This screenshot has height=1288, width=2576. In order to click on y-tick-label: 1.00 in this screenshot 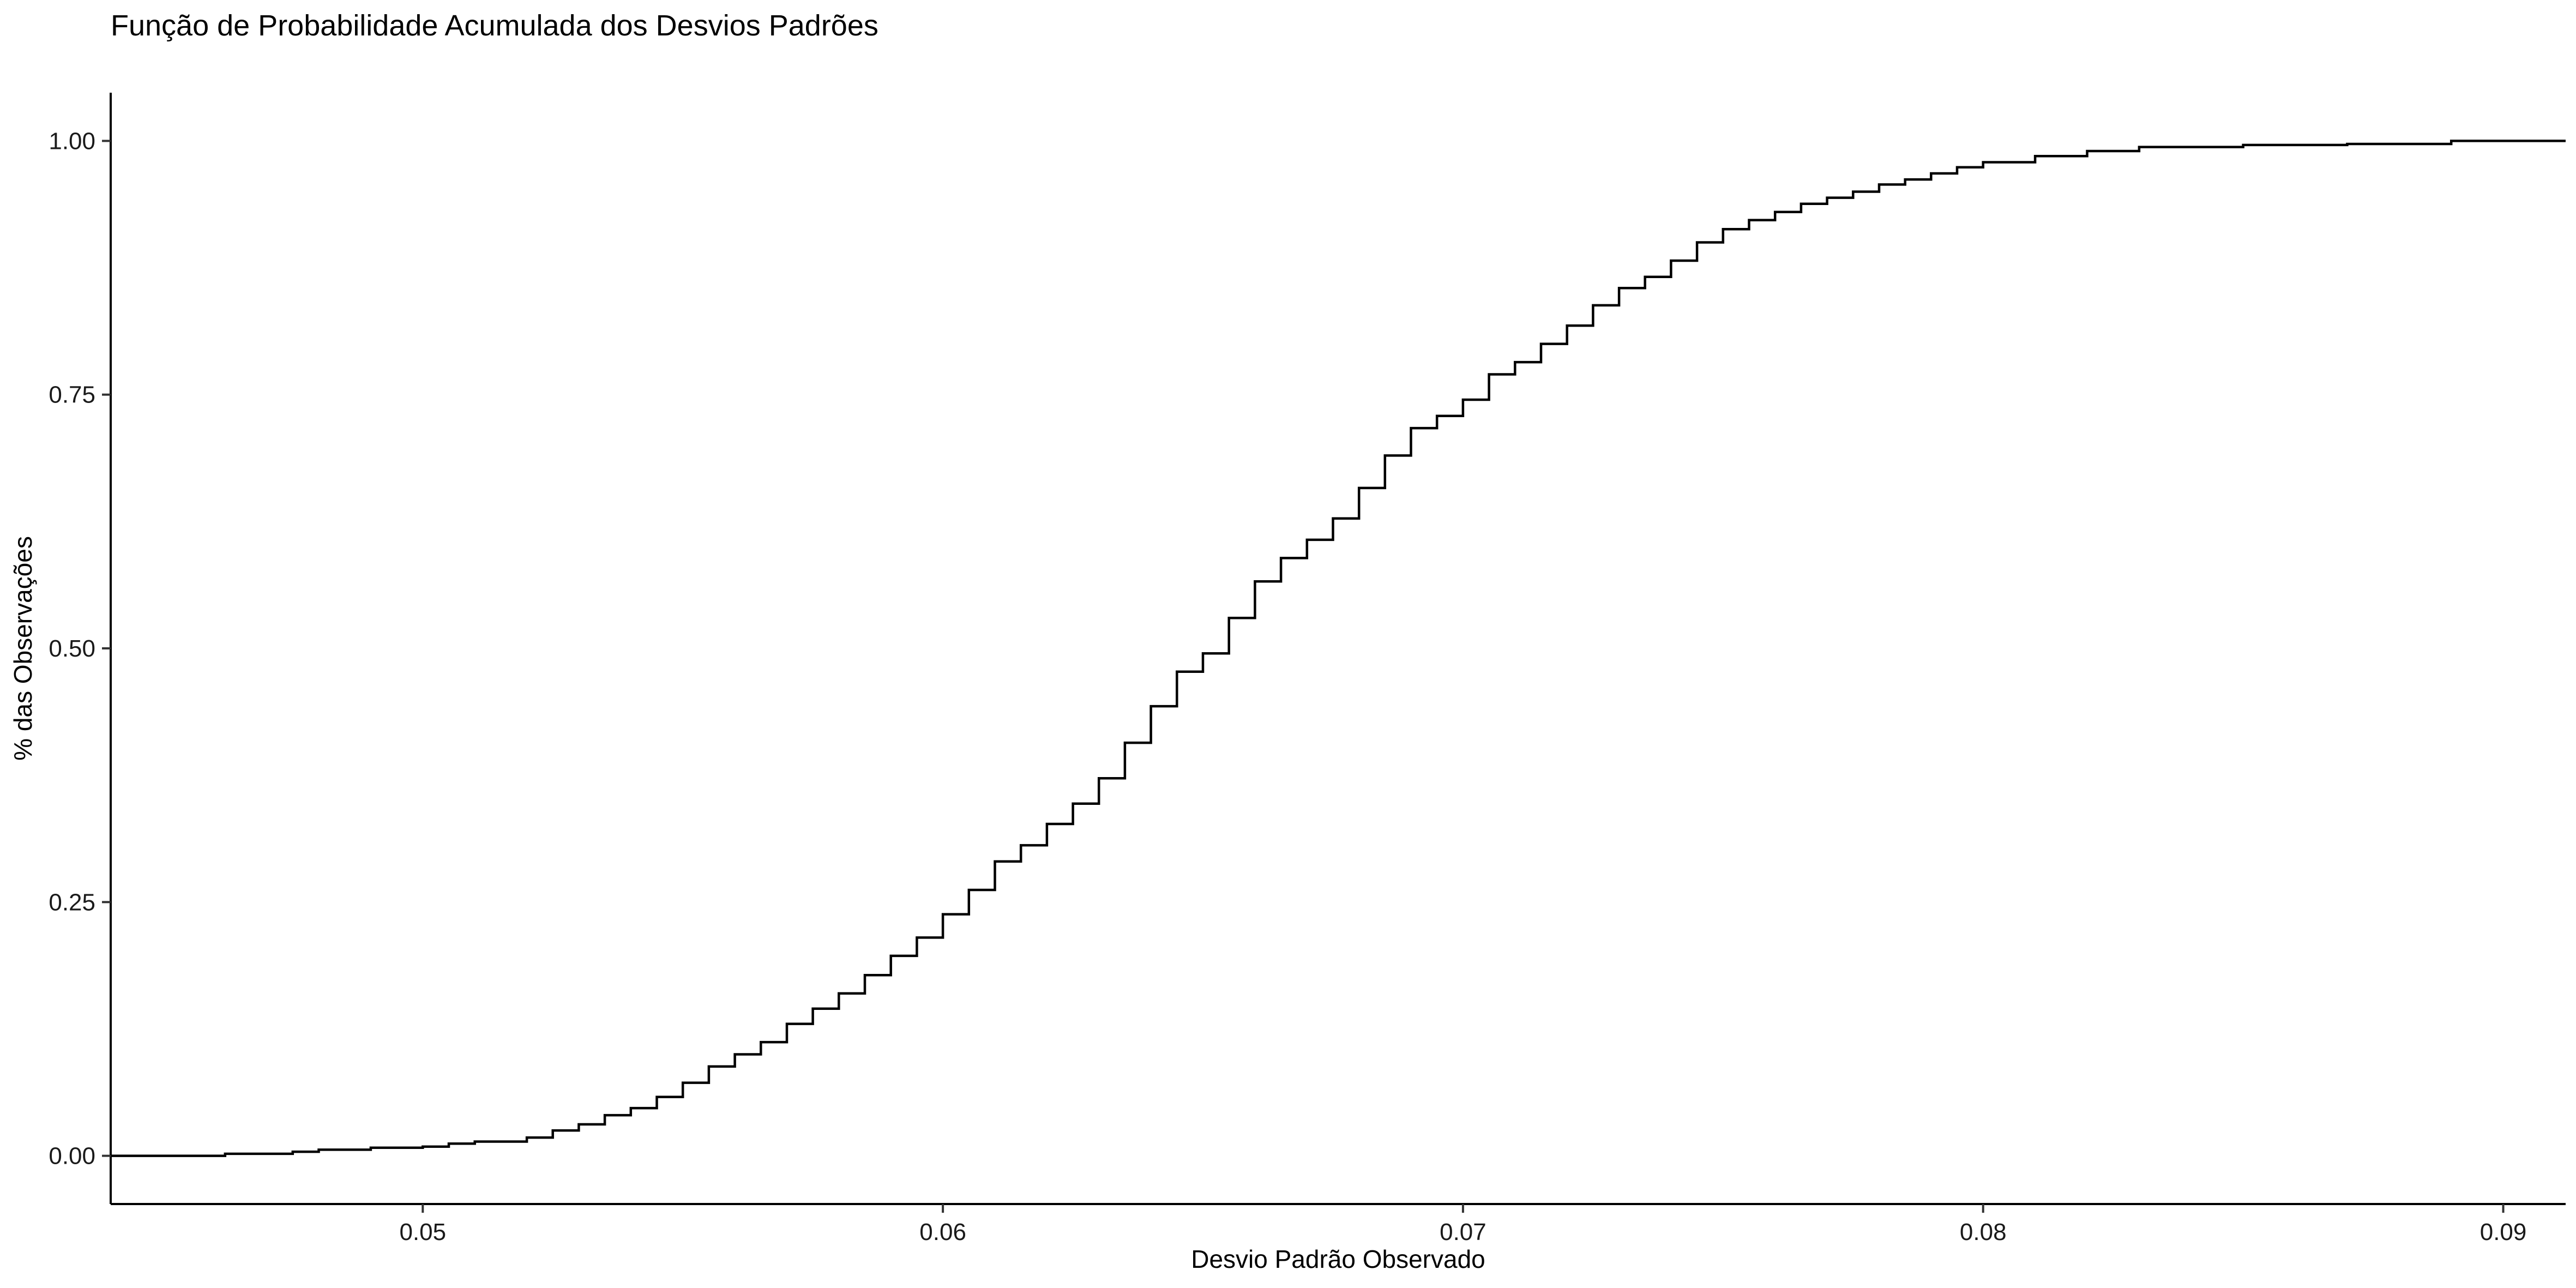, I will do `click(72, 141)`.